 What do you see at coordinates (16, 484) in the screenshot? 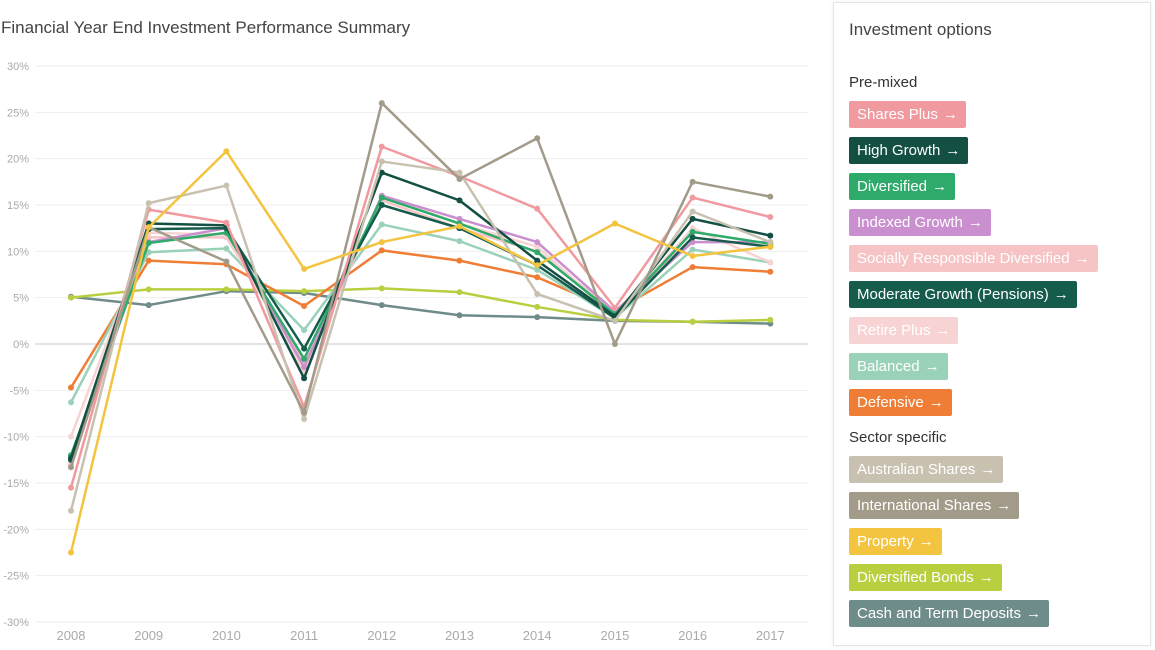
I see `y-tick-label: -15%` at bounding box center [16, 484].